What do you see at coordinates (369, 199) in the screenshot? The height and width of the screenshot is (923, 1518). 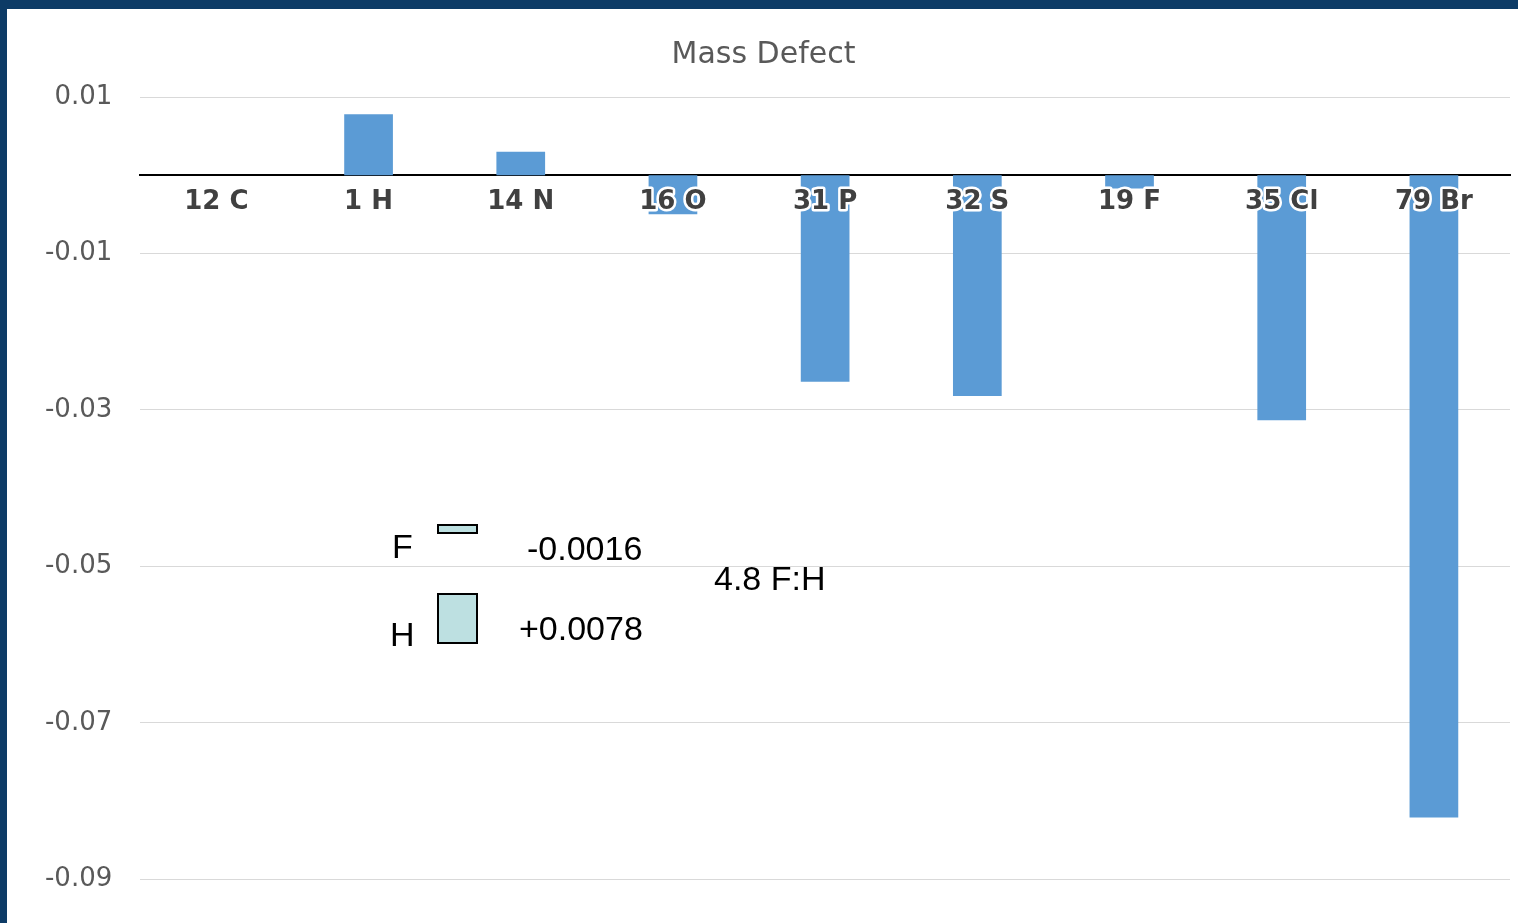 I see `x-tick-label: 1 H` at bounding box center [369, 199].